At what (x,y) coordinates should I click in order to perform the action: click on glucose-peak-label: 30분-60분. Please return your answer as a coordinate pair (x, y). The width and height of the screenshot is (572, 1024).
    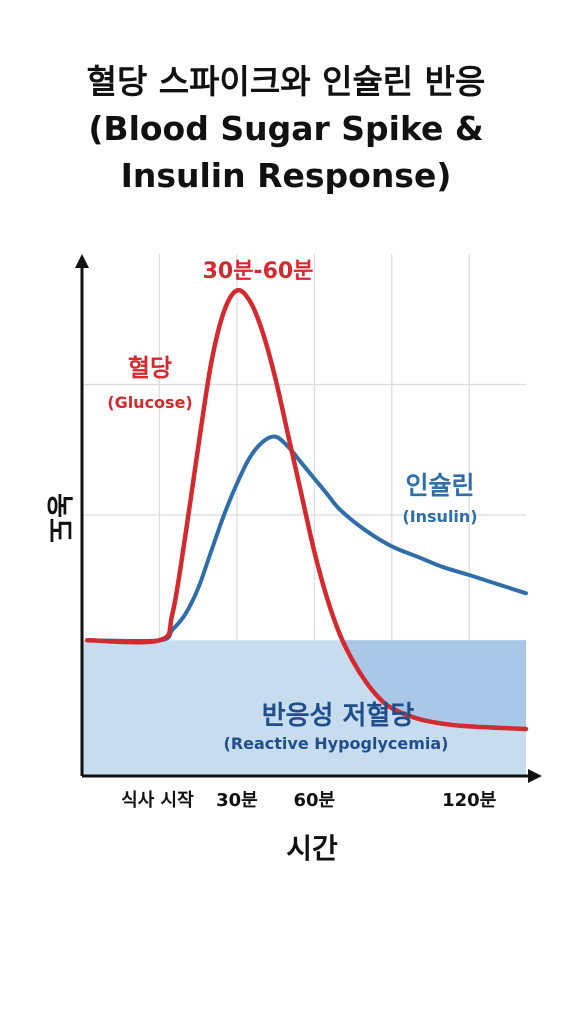
    Looking at the image, I should click on (258, 271).